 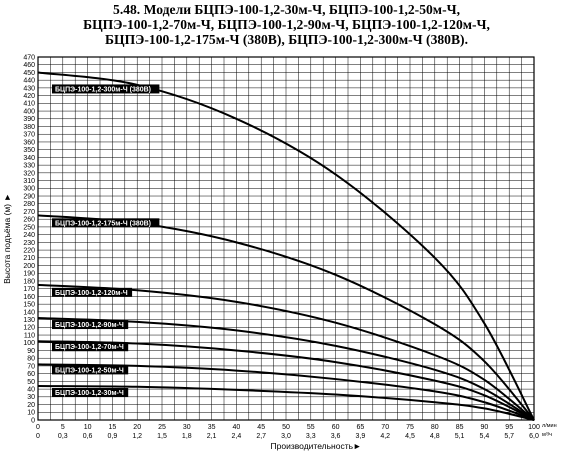 I want to click on y-tick-label: 260, so click(x=29, y=220).